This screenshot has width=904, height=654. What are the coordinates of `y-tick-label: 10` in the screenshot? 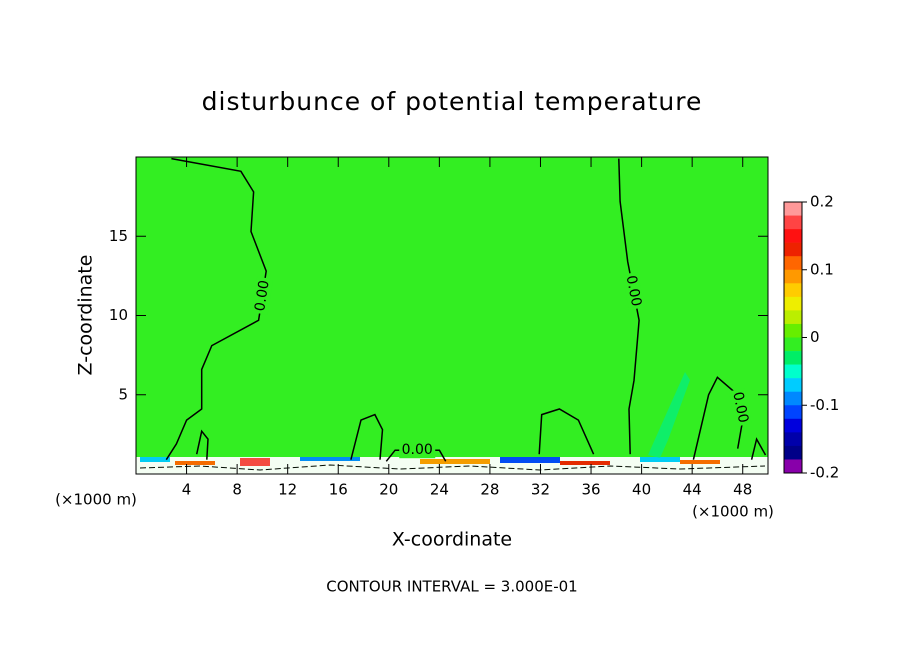 It's located at (118, 315).